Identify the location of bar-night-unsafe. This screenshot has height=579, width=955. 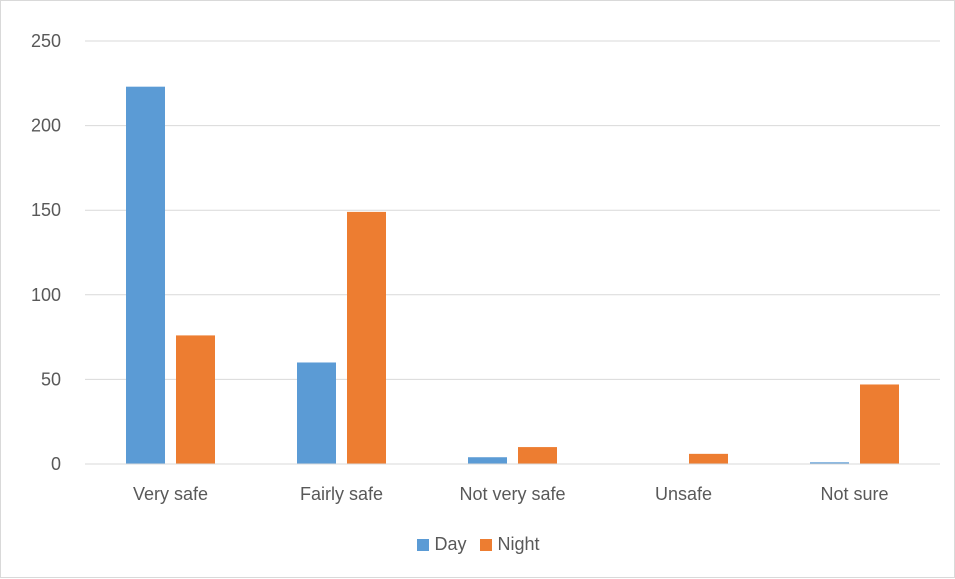
(708, 458).